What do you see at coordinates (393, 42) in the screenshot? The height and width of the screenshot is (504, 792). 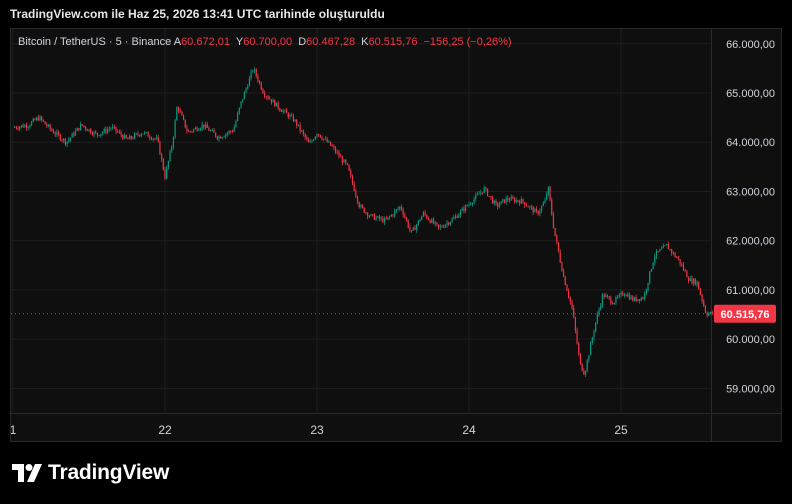 I see `legend-close-value: 60.515,76` at bounding box center [393, 42].